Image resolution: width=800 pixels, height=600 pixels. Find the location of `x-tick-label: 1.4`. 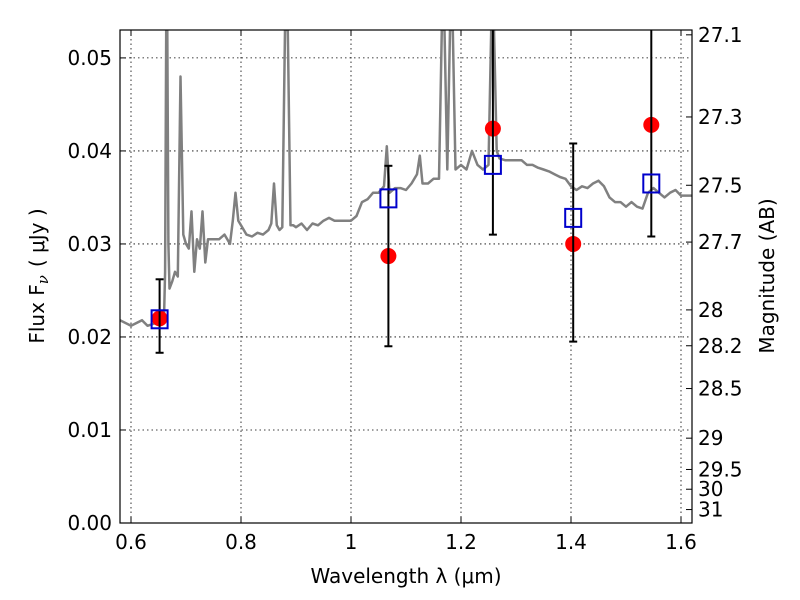

x-tick-label: 1.4 is located at coordinates (571, 542).